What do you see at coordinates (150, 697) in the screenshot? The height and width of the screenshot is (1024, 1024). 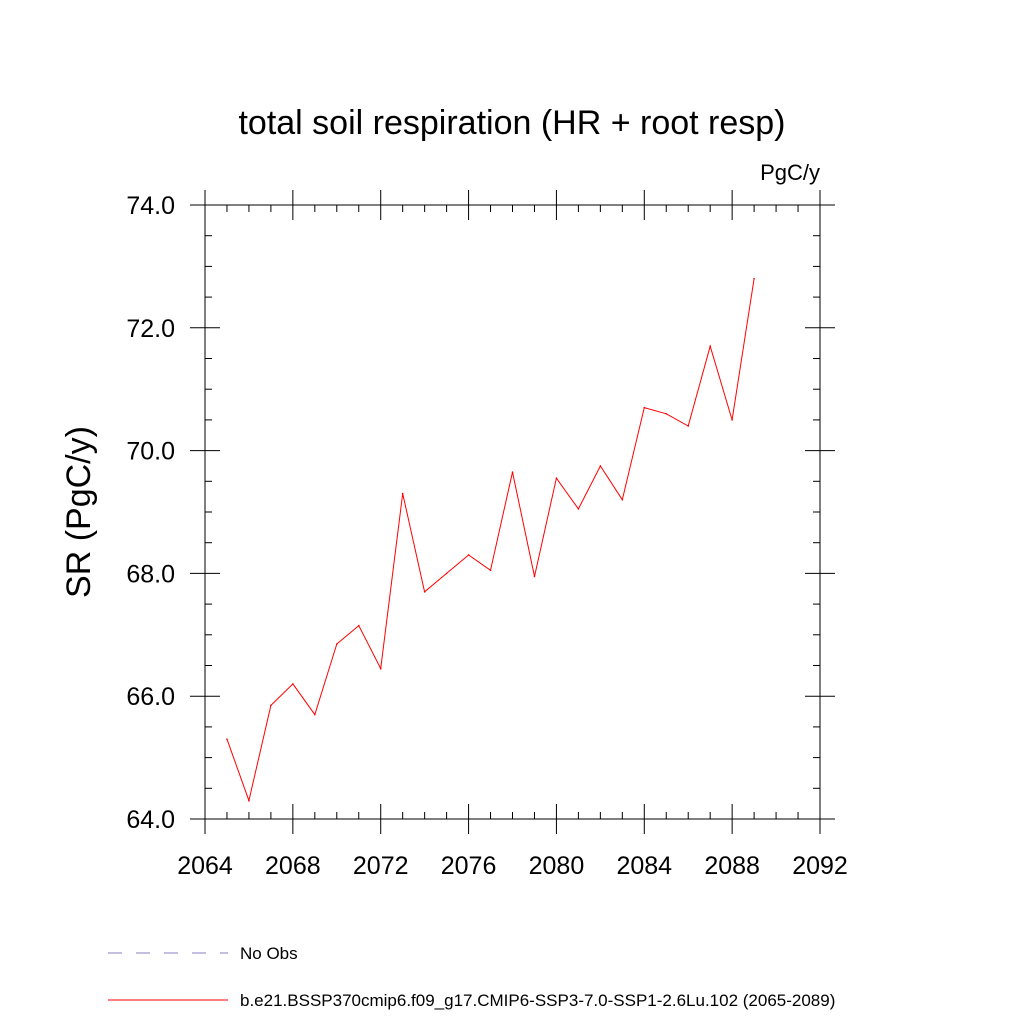 I see `y-tick-label: 66.0` at bounding box center [150, 697].